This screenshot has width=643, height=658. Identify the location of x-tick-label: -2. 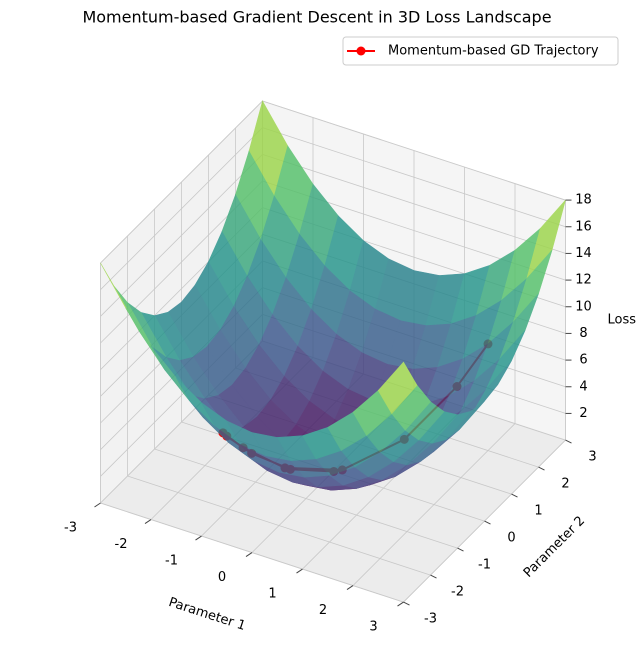
(121, 544).